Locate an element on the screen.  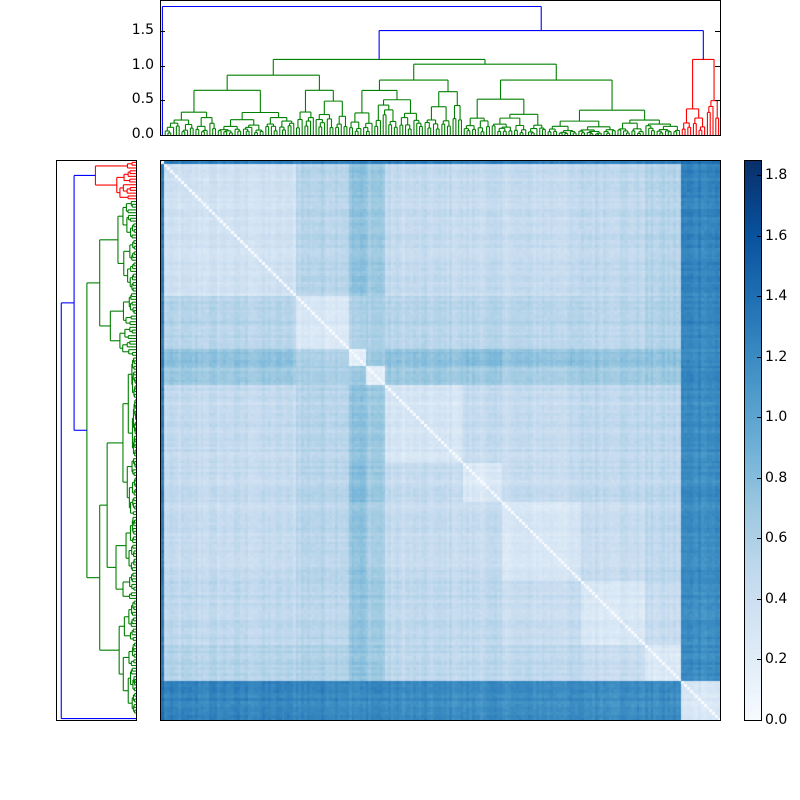
top-dendrogram-ytick-label: 1.0 is located at coordinates (142, 64).